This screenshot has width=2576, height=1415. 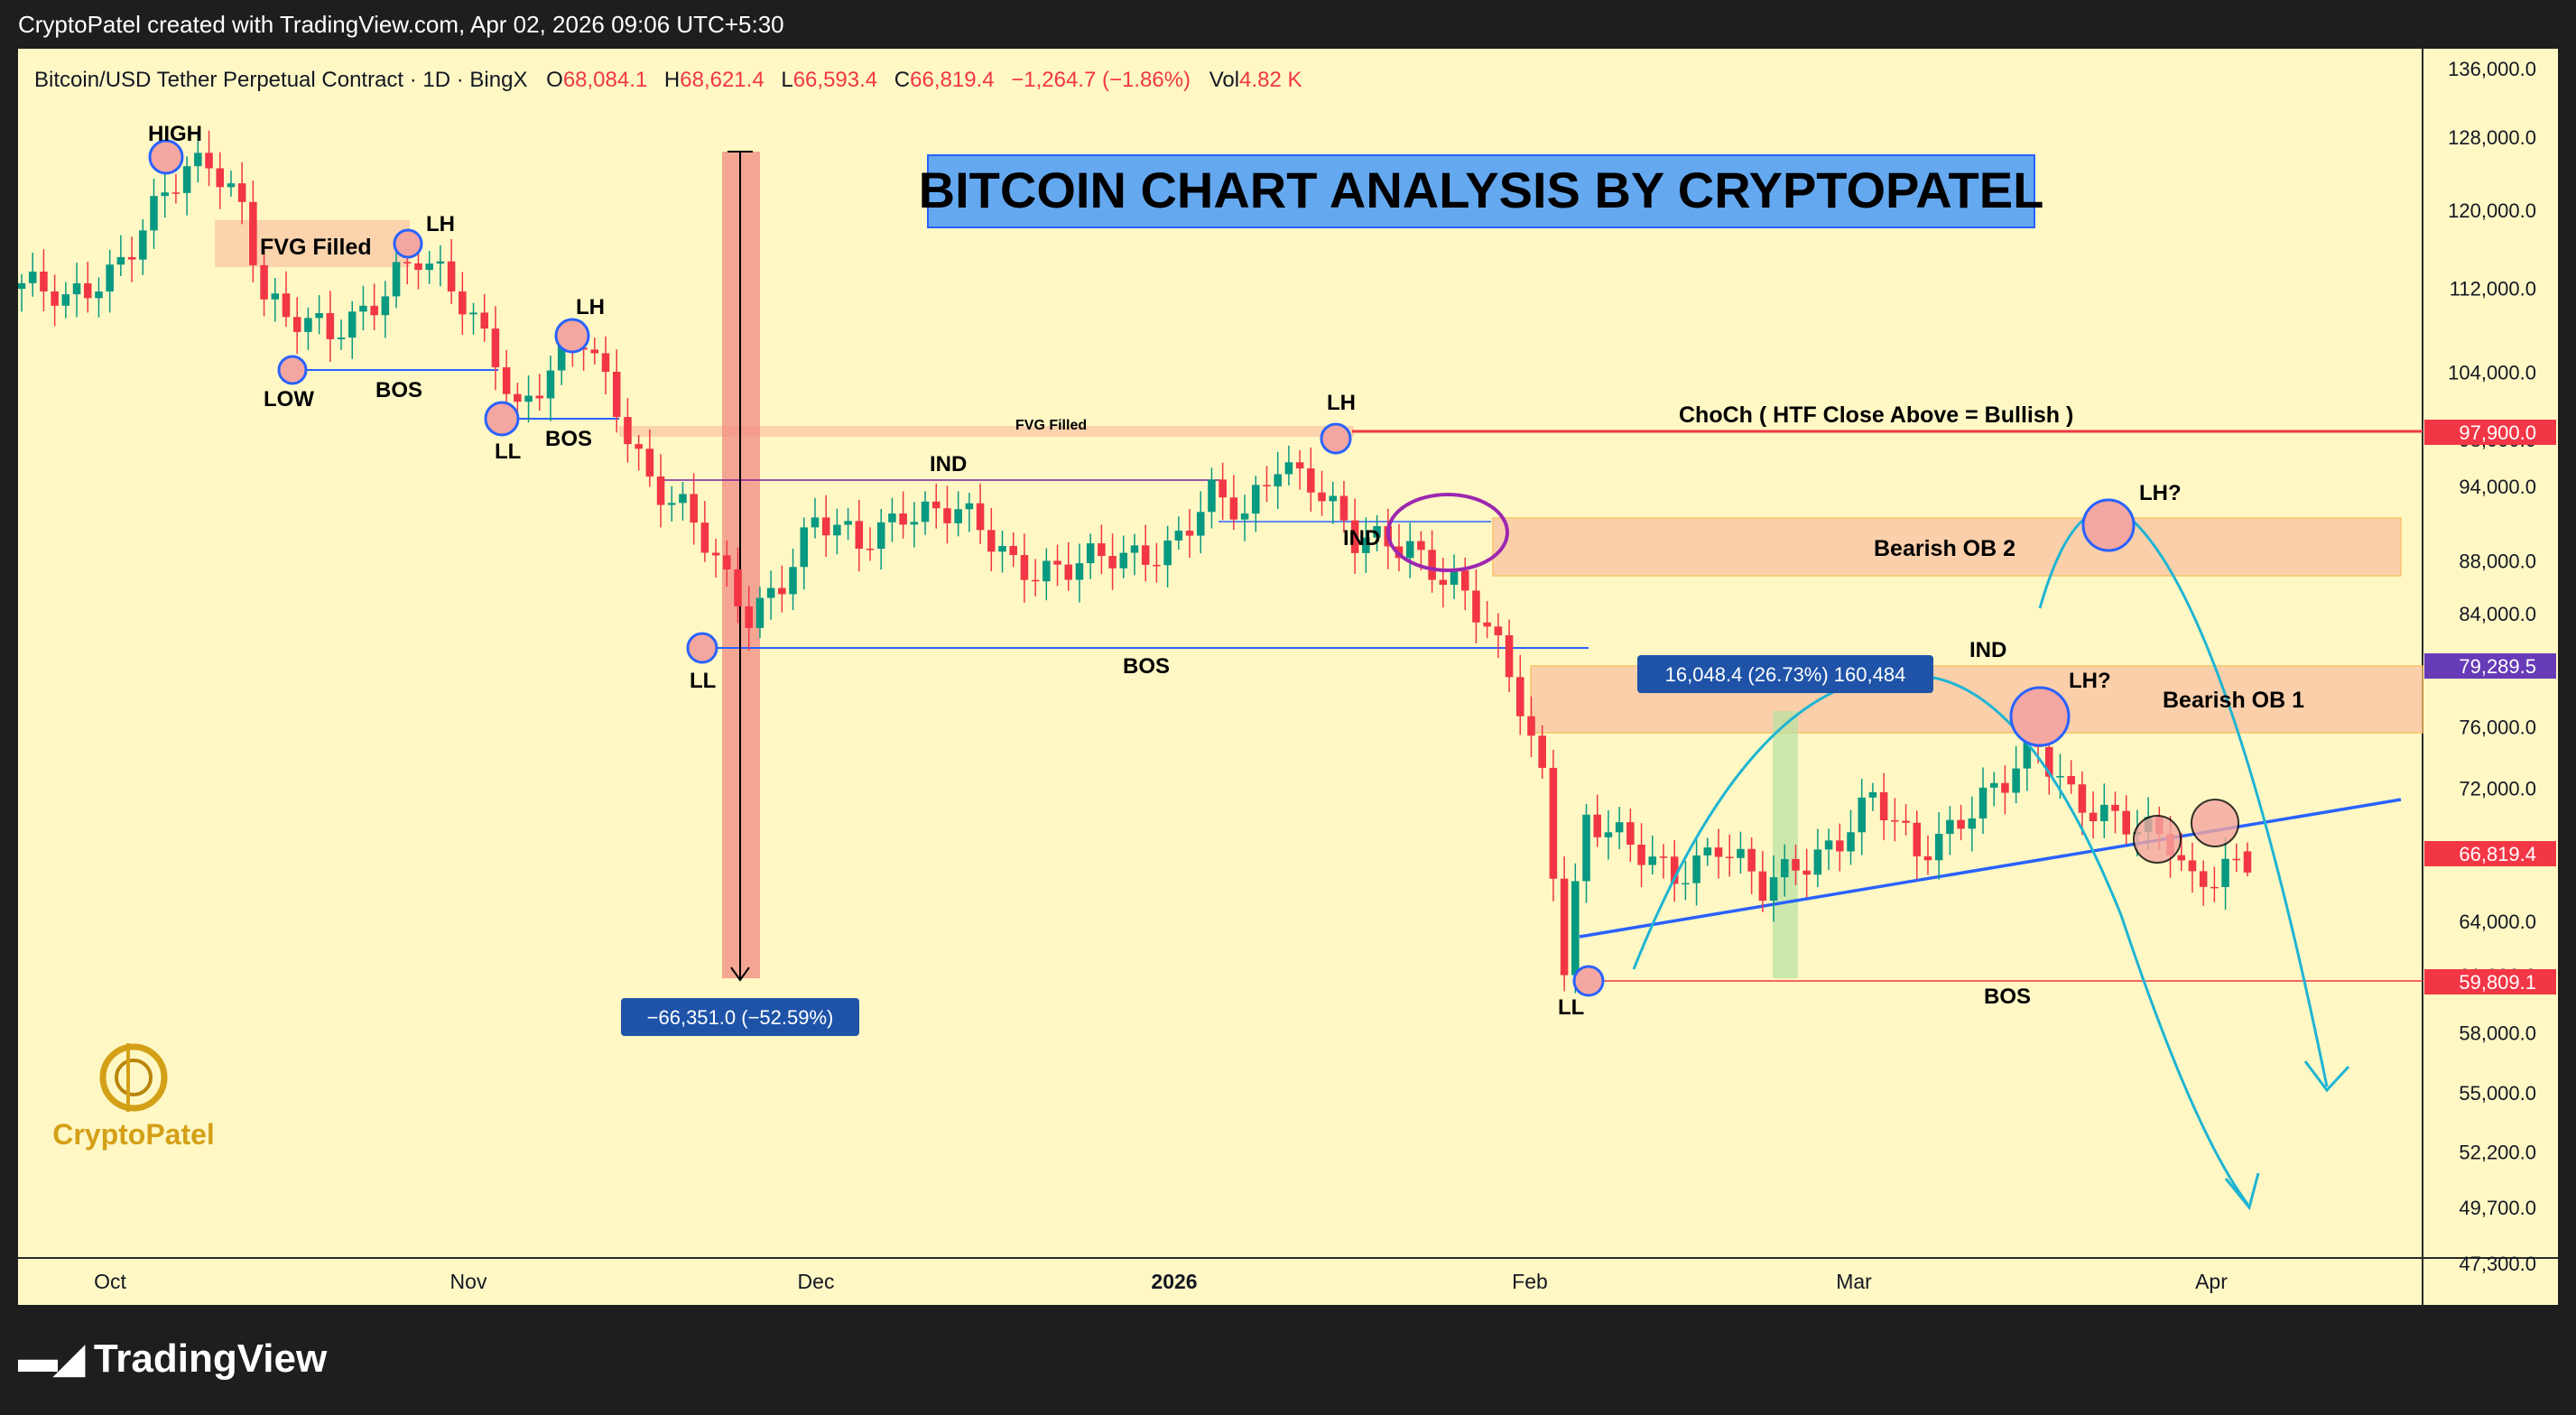 What do you see at coordinates (2040, 716) in the screenshot?
I see `lhq2-circle` at bounding box center [2040, 716].